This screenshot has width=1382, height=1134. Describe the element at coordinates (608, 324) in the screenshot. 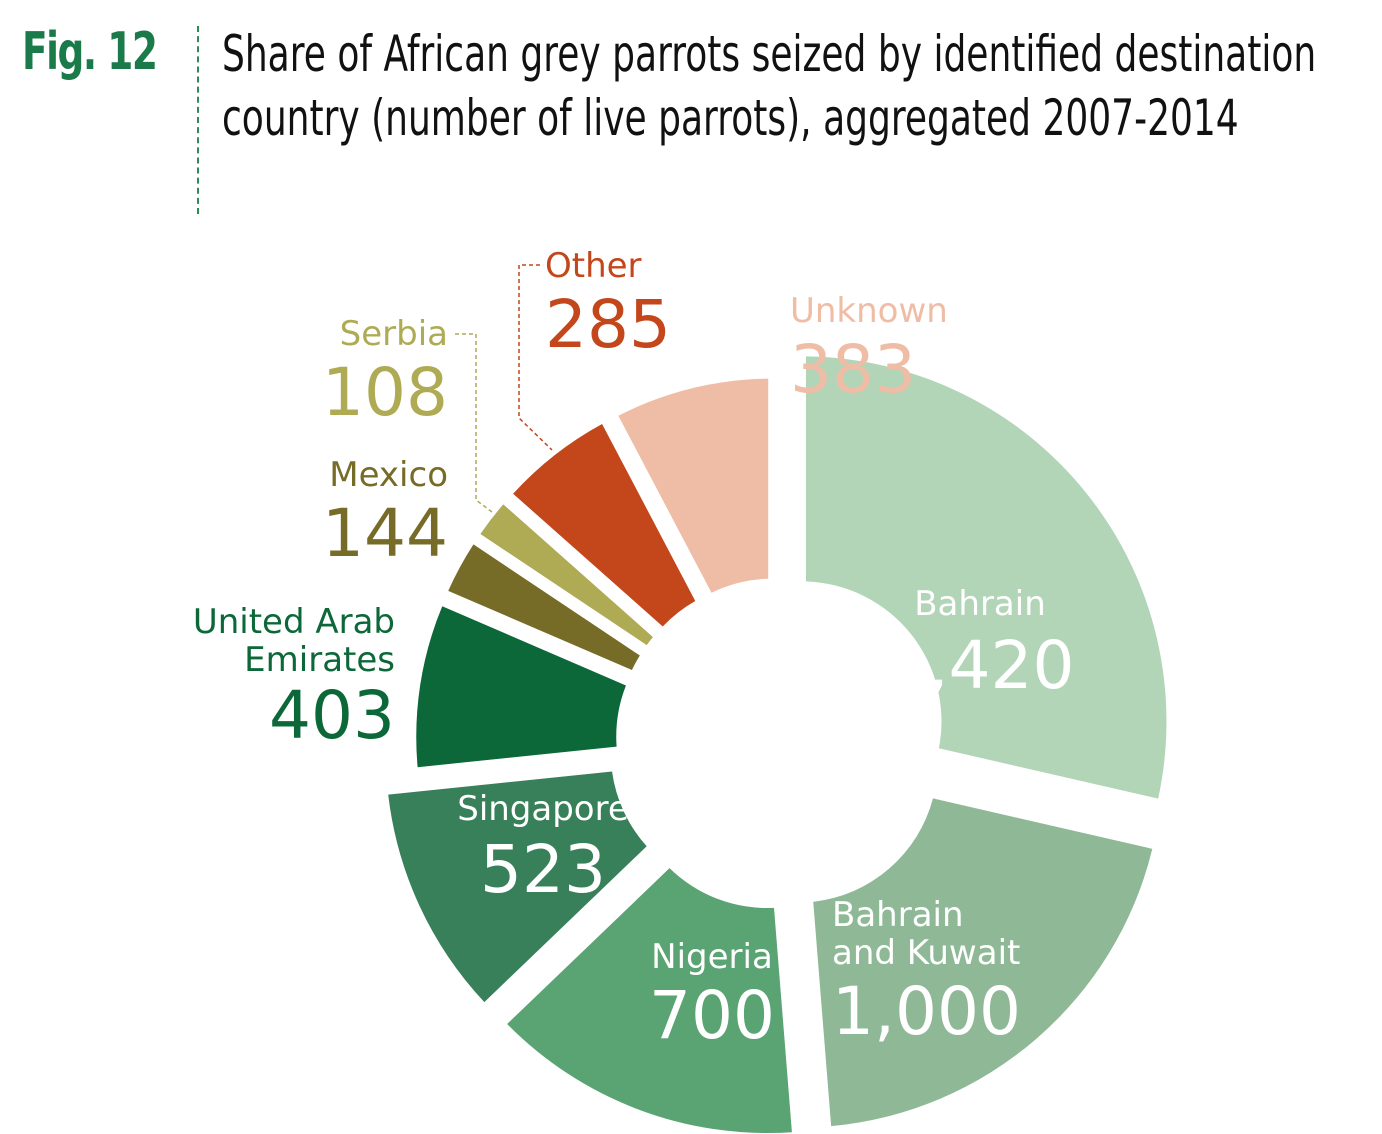

I see `slice-value-other: 285` at that location.